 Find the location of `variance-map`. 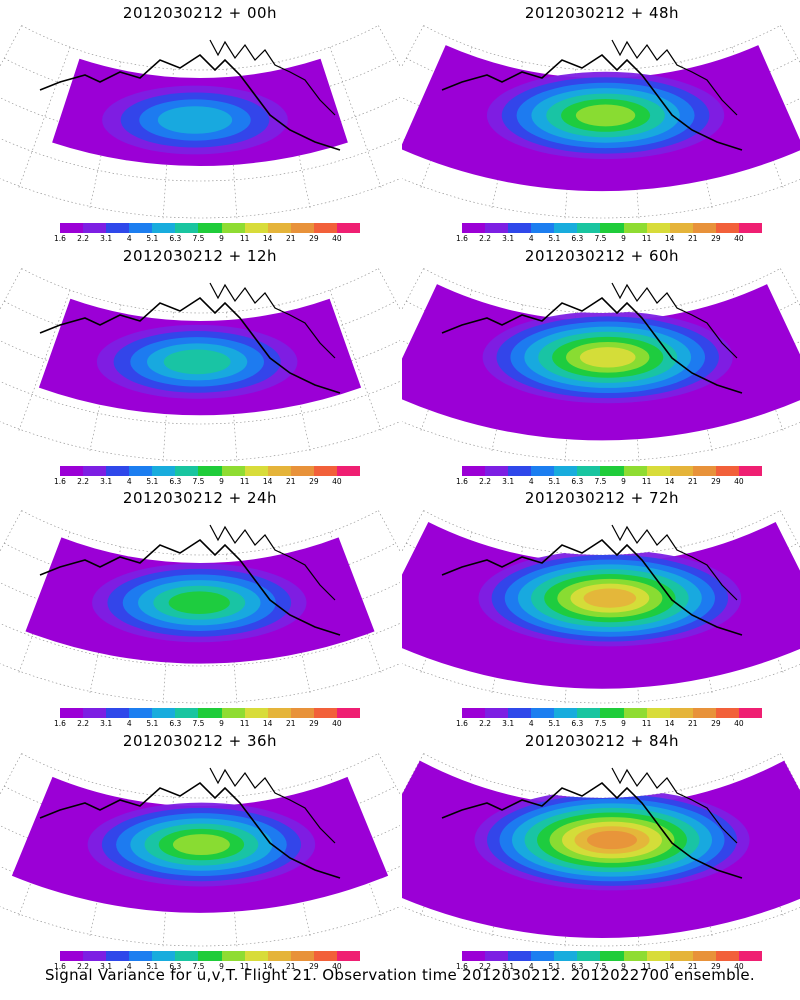

variance-map is located at coordinates (200, 122).